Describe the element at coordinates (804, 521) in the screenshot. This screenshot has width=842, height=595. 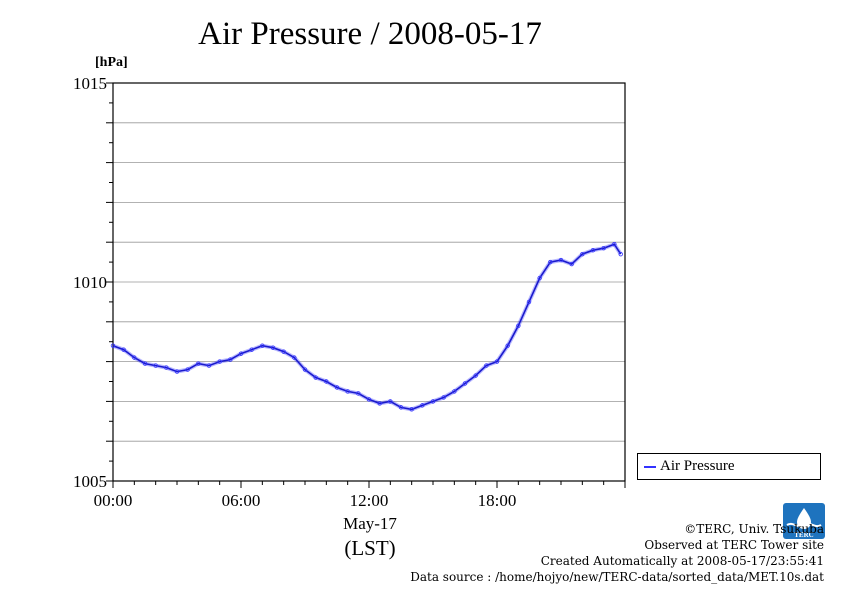
I see `terc-logo: TERC` at that location.